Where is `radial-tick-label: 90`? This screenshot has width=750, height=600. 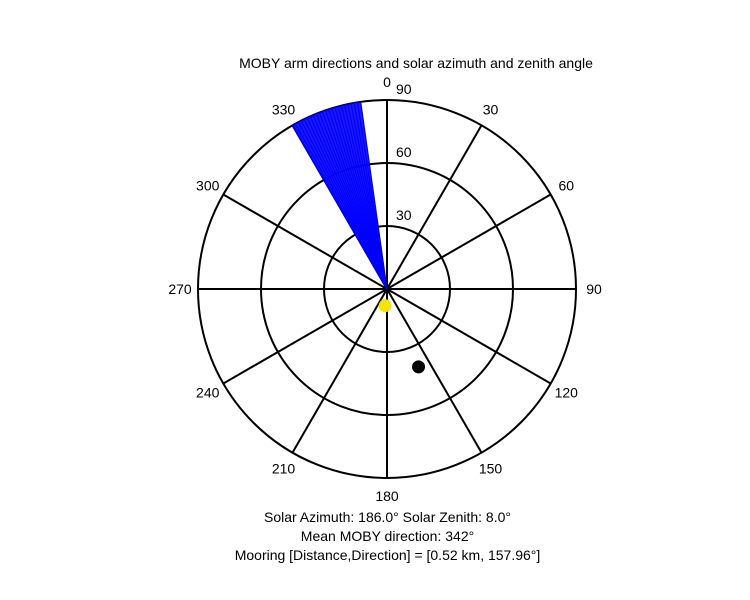
radial-tick-label: 90 is located at coordinates (404, 89).